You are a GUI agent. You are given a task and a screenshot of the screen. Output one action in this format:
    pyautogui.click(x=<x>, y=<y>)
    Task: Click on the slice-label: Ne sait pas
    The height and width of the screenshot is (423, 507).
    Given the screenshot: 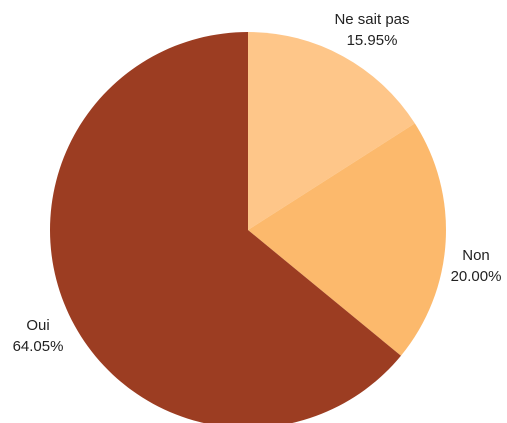 What is the action you would take?
    pyautogui.click(x=371, y=19)
    